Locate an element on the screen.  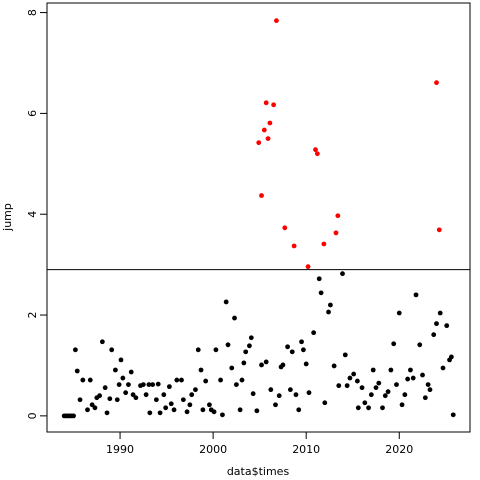
x-axis-label: data$times is located at coordinates (258, 471).